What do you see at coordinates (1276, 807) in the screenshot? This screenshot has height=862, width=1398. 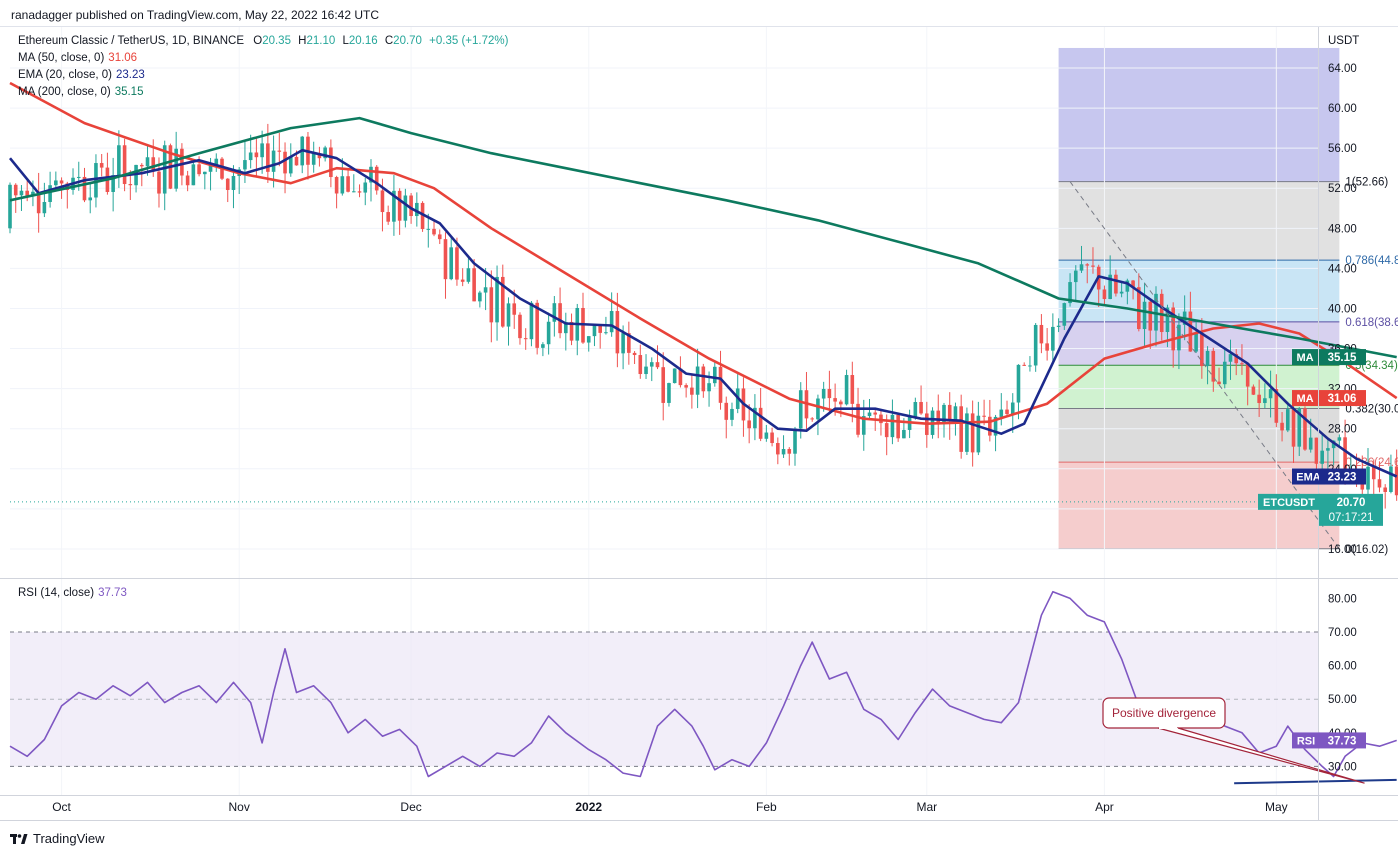 I see `time-tick-label: May` at bounding box center [1276, 807].